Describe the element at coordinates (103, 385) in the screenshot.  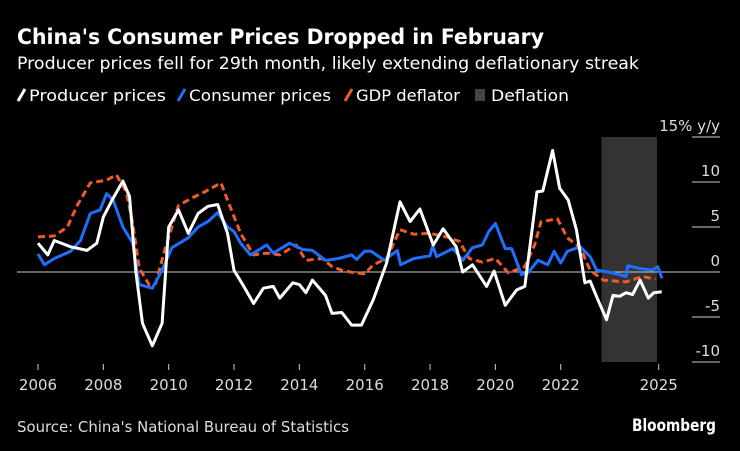
I see `x-tick-label: 2008` at that location.